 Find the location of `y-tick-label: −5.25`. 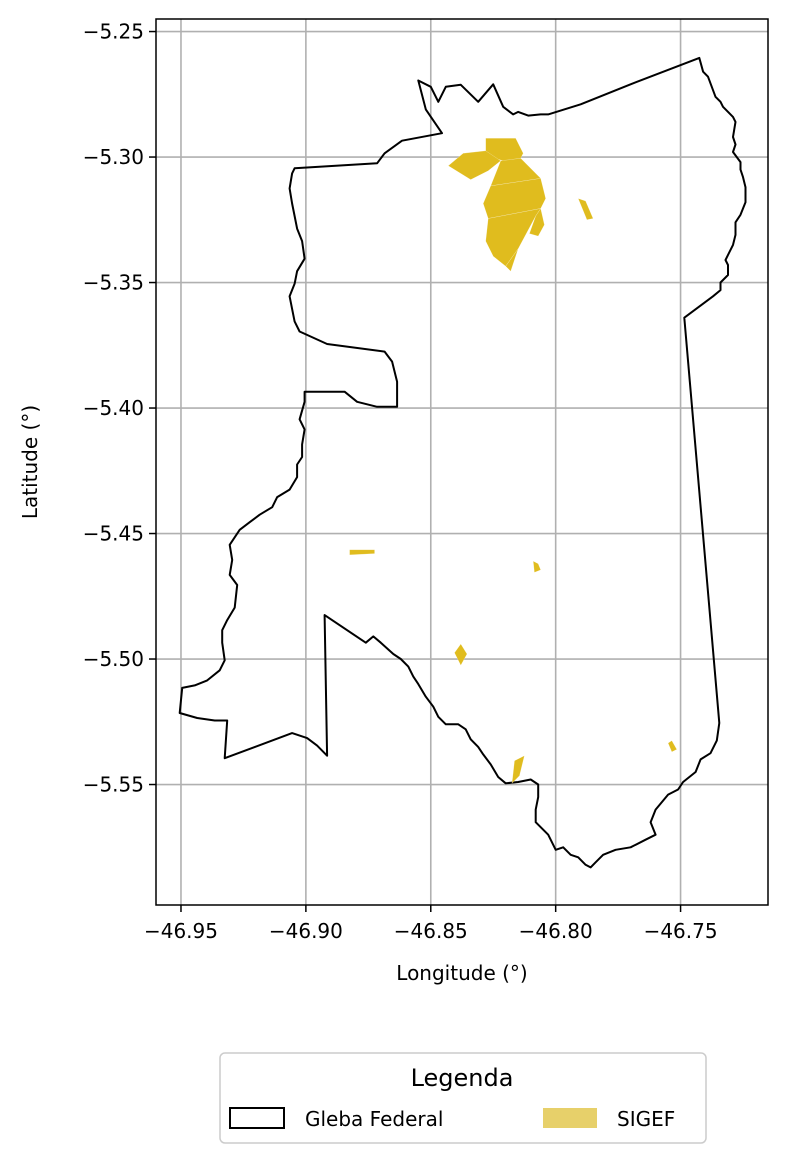

y-tick-label: −5.25 is located at coordinates (113, 32).